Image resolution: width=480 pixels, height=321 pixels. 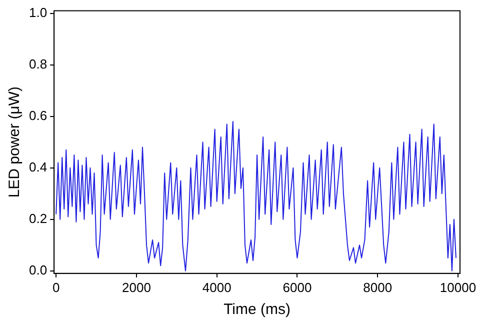 I want to click on y-tick-label: 0.8, so click(x=38, y=64).